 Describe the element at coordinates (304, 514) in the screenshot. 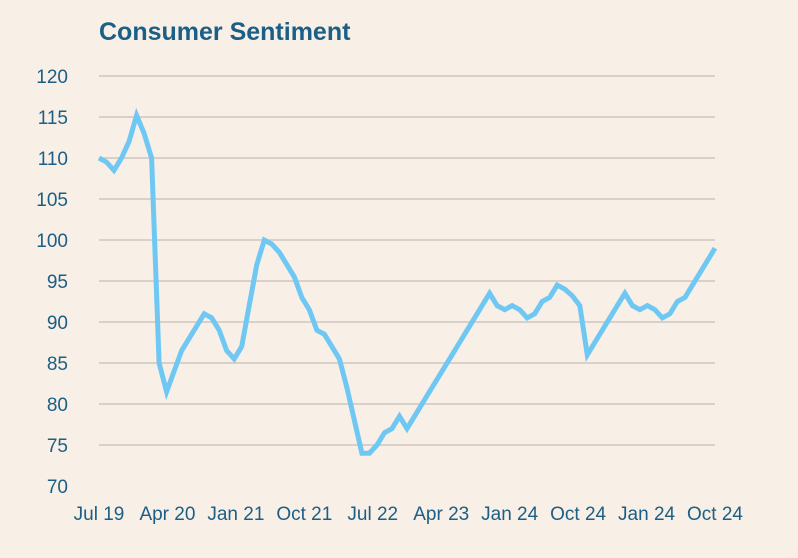

I see `x-tick-label: Oct 21` at that location.